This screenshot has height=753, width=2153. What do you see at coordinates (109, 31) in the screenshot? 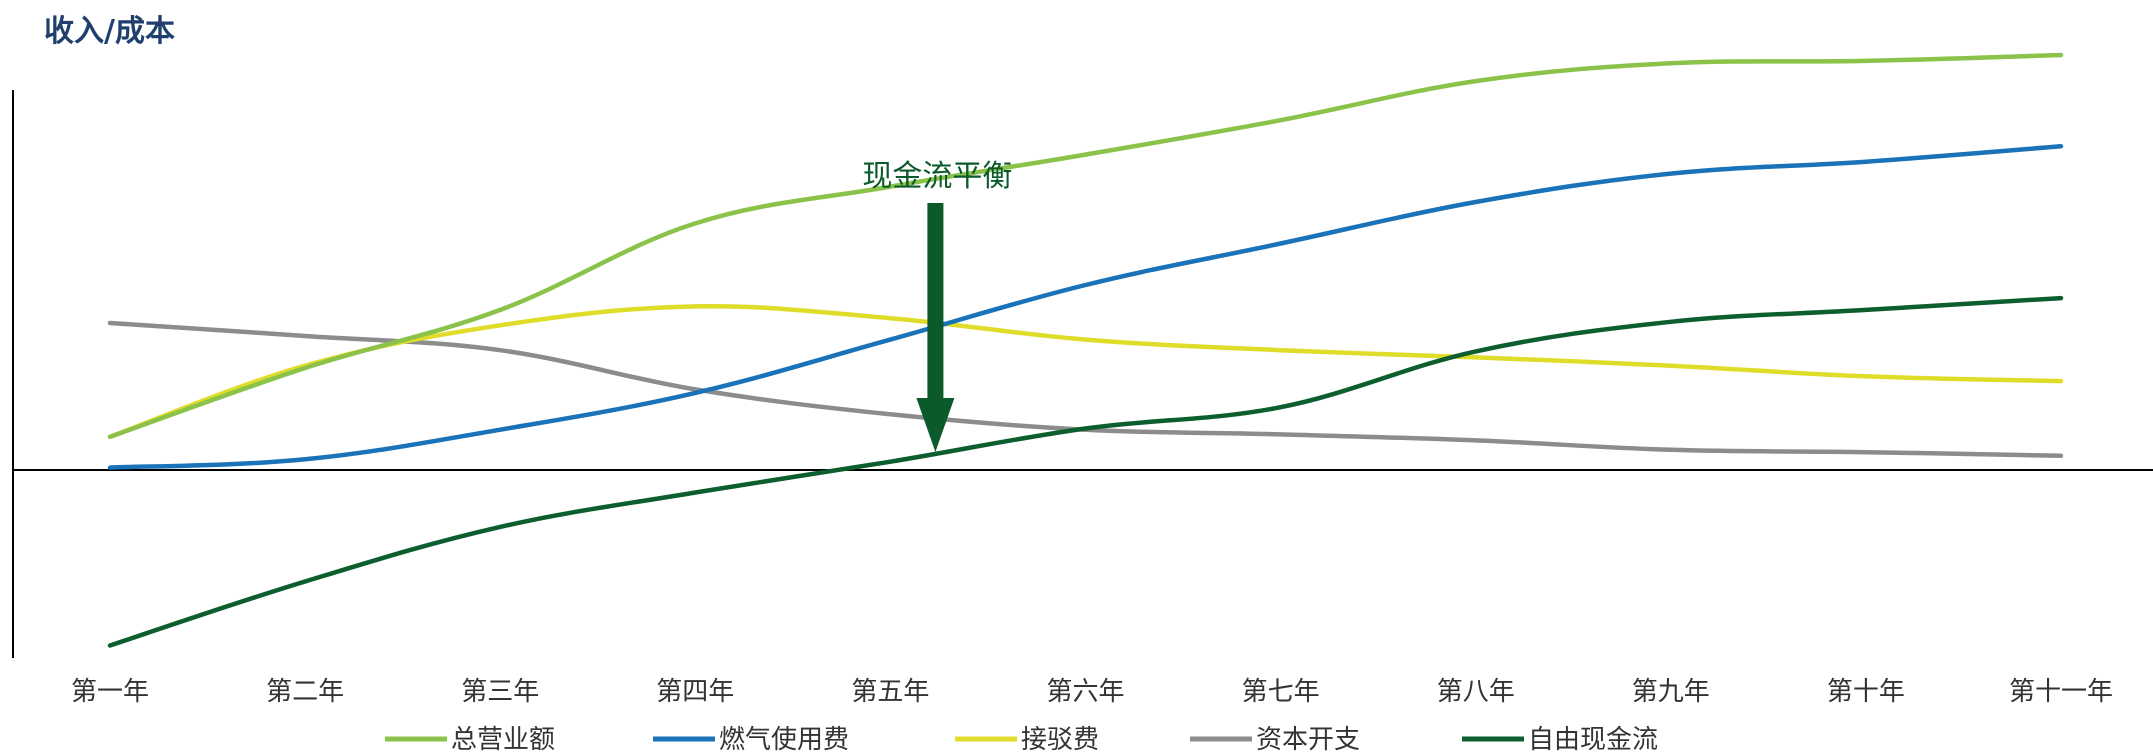
I see `y-axis-label: 收入/成本` at bounding box center [109, 31].